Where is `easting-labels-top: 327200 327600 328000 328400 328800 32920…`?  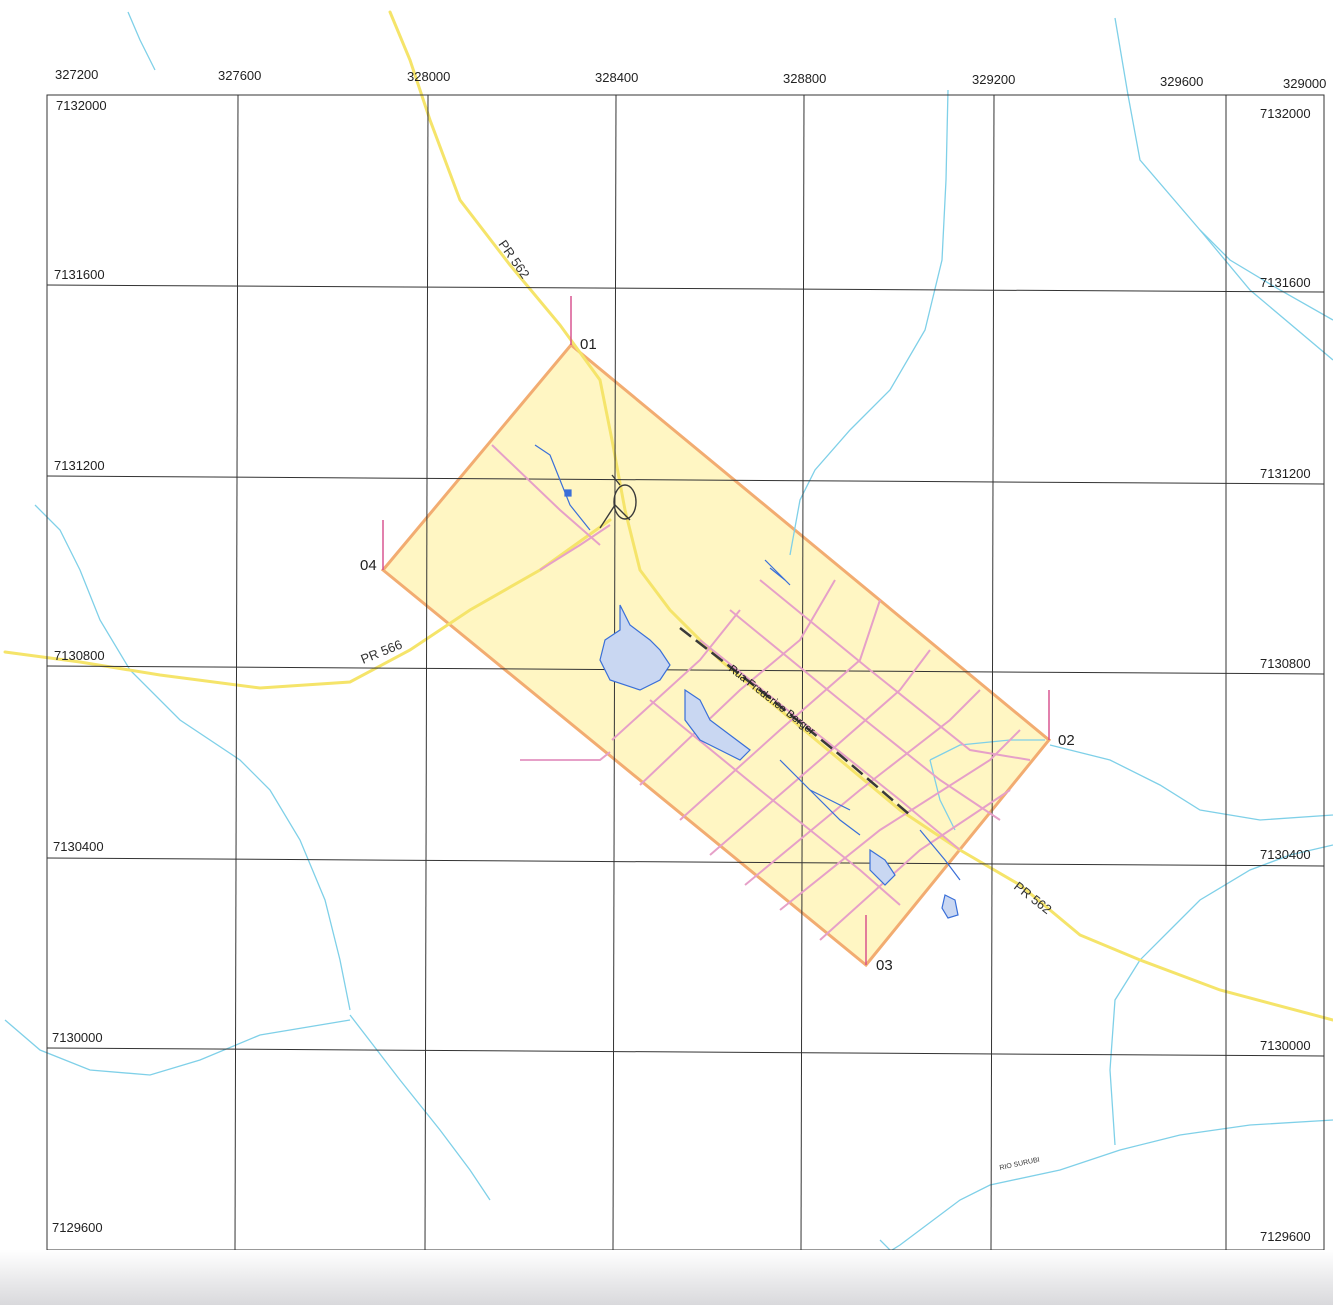
easting-labels-top: 327200 327600 328000 328400 328800 32920… is located at coordinates (690, 79).